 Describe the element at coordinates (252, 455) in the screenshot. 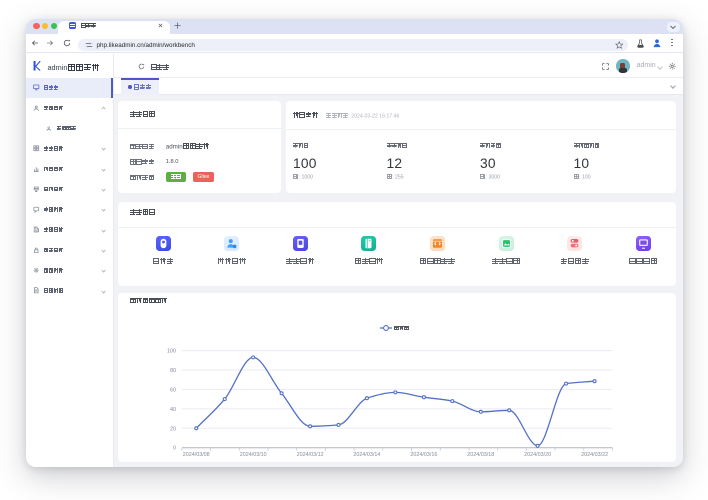

I see `svg-text: 2024/03/10` at that location.